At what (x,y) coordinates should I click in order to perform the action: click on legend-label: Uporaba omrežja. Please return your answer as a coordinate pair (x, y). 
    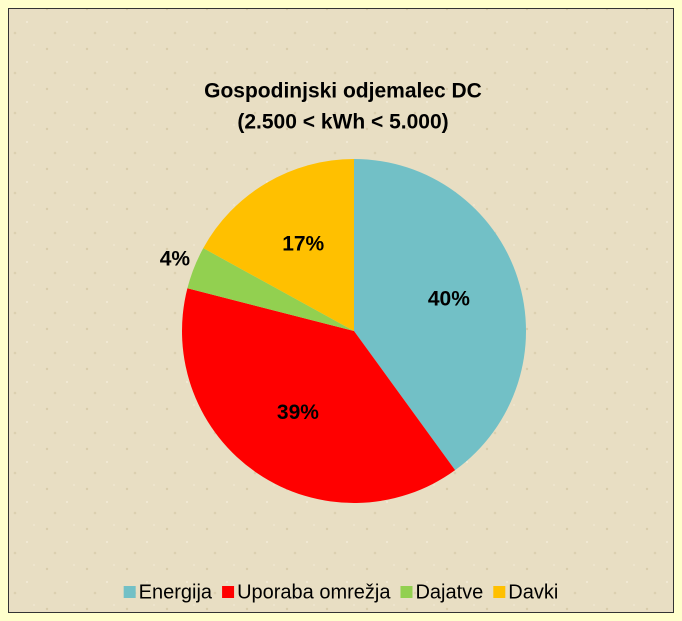
    Looking at the image, I should click on (314, 592).